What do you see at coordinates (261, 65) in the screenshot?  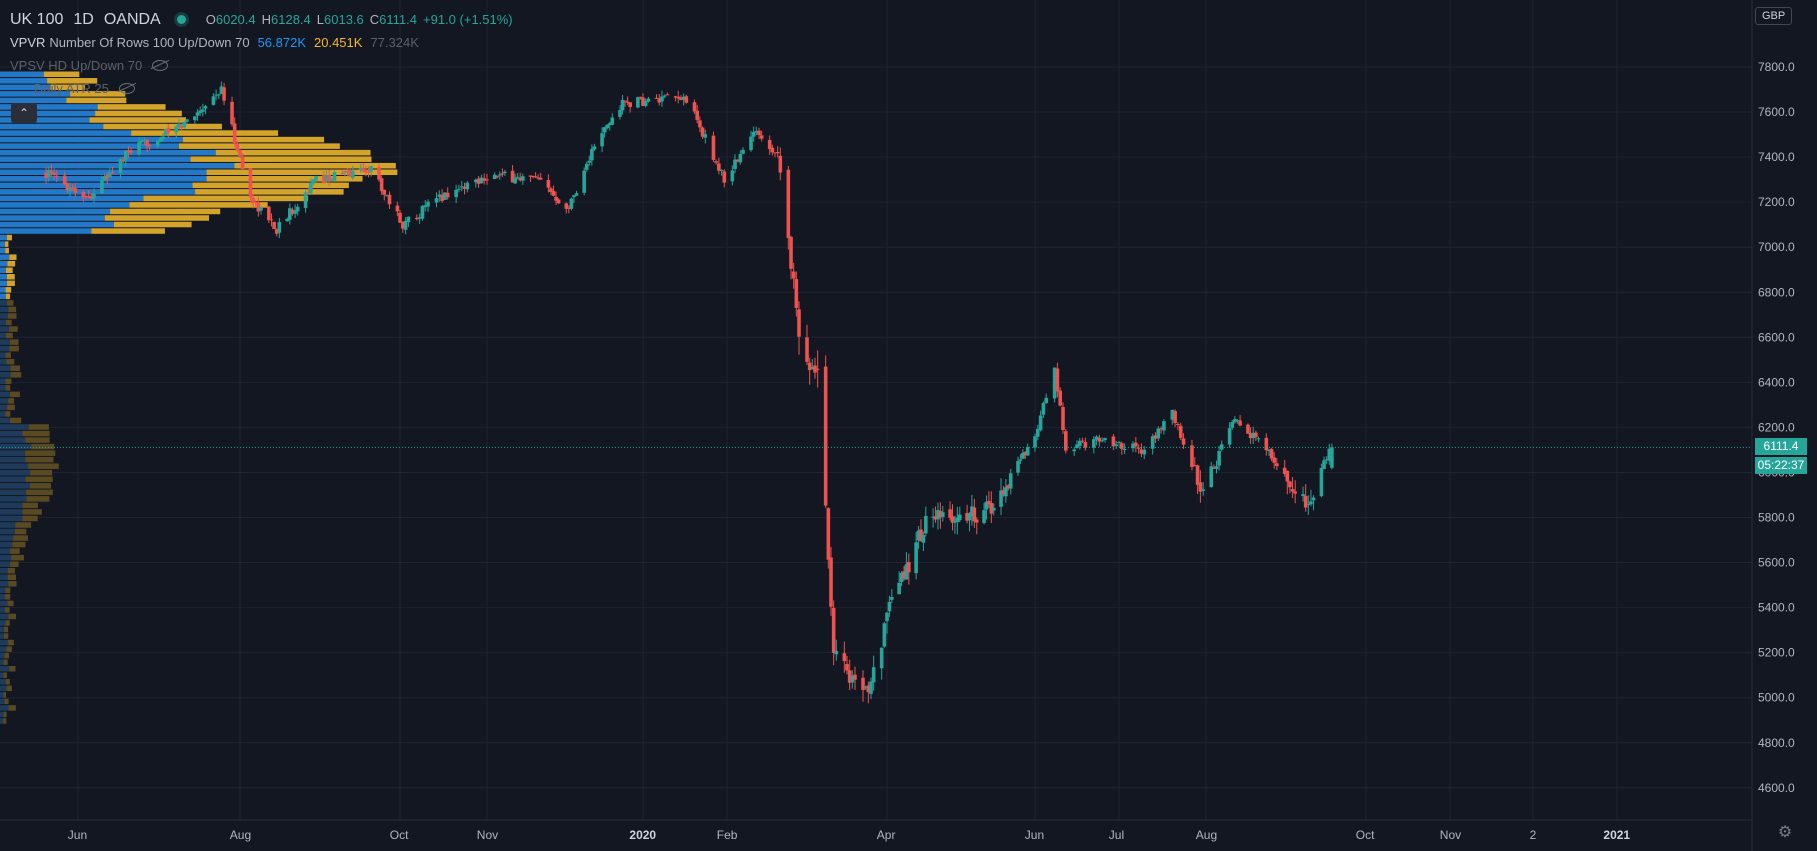 I see `indicator-vpsv: VPSV HD Up/Down 70` at bounding box center [261, 65].